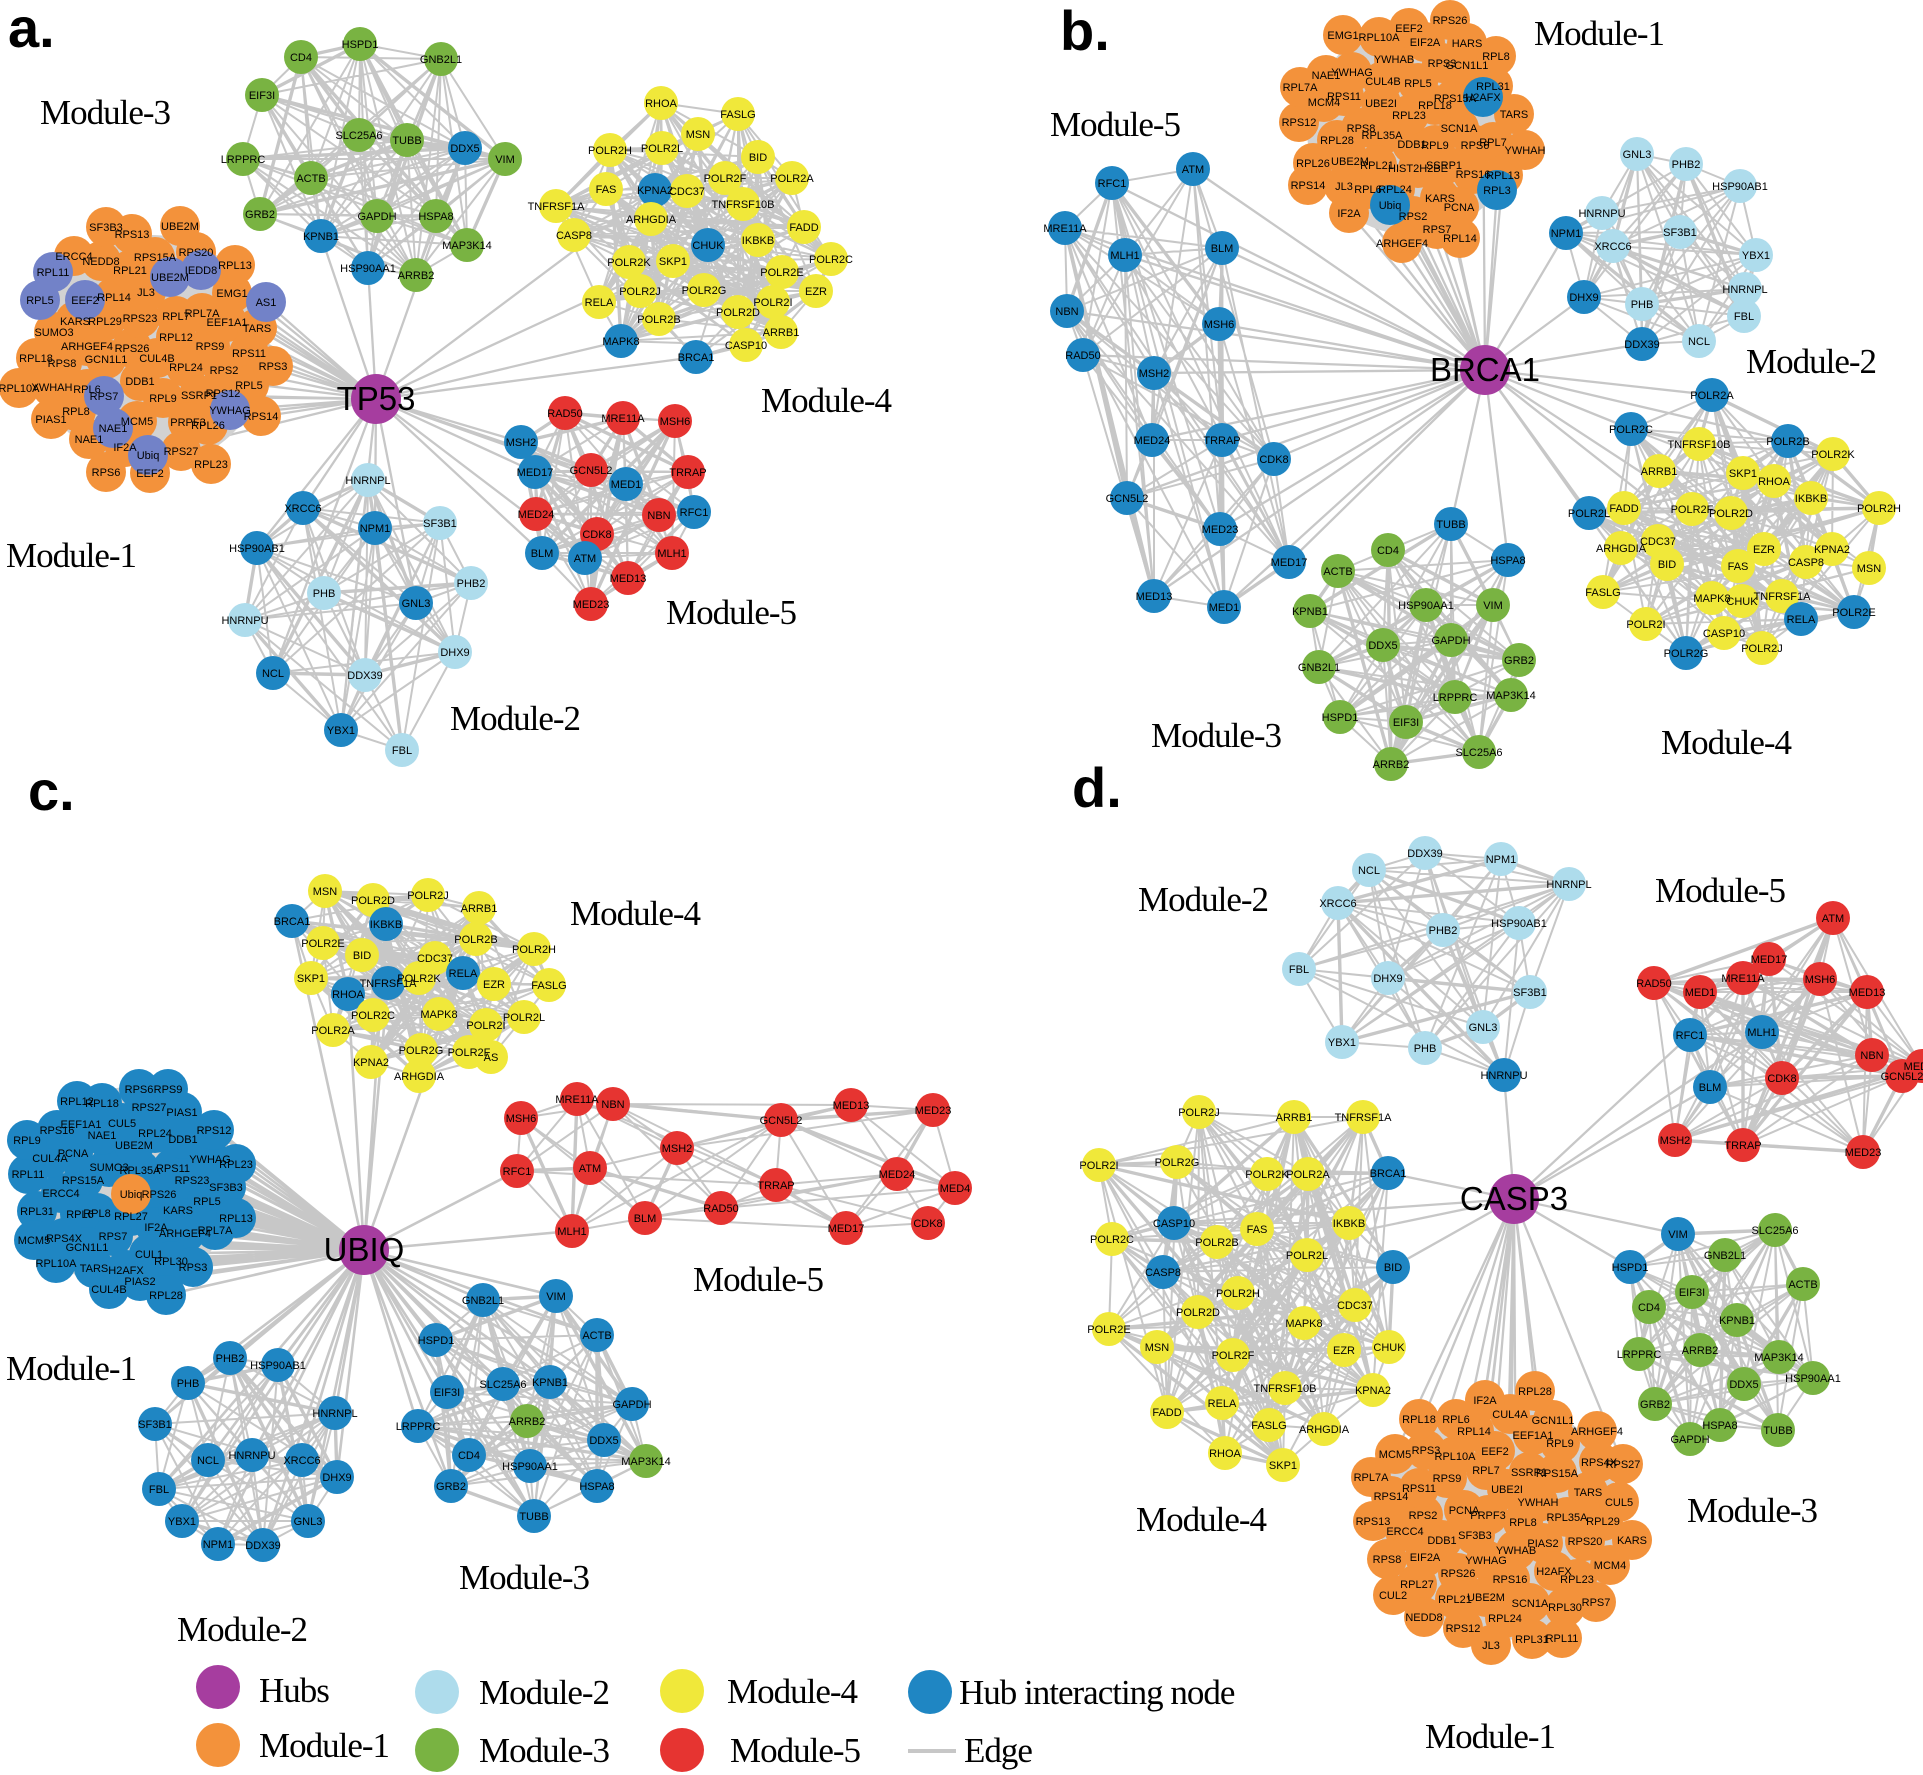 The height and width of the screenshot is (1775, 1923). What do you see at coordinates (1319, 668) in the screenshot?
I see `svg-text: GNB2L1` at bounding box center [1319, 668].